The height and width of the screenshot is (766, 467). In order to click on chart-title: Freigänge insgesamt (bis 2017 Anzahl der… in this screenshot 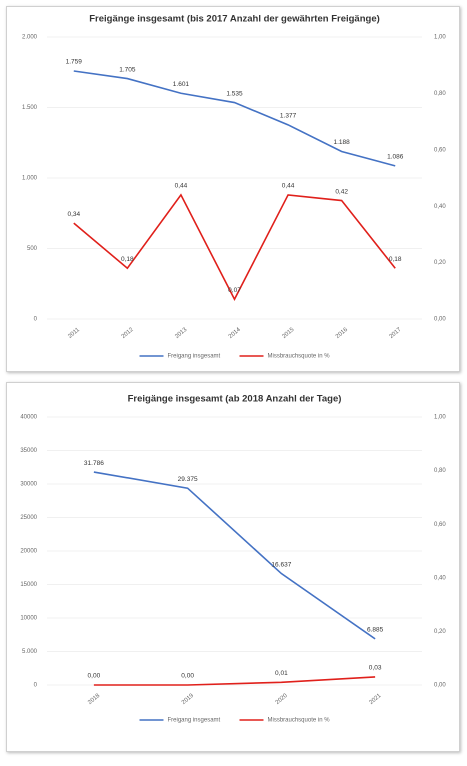, I will do `click(234, 19)`.